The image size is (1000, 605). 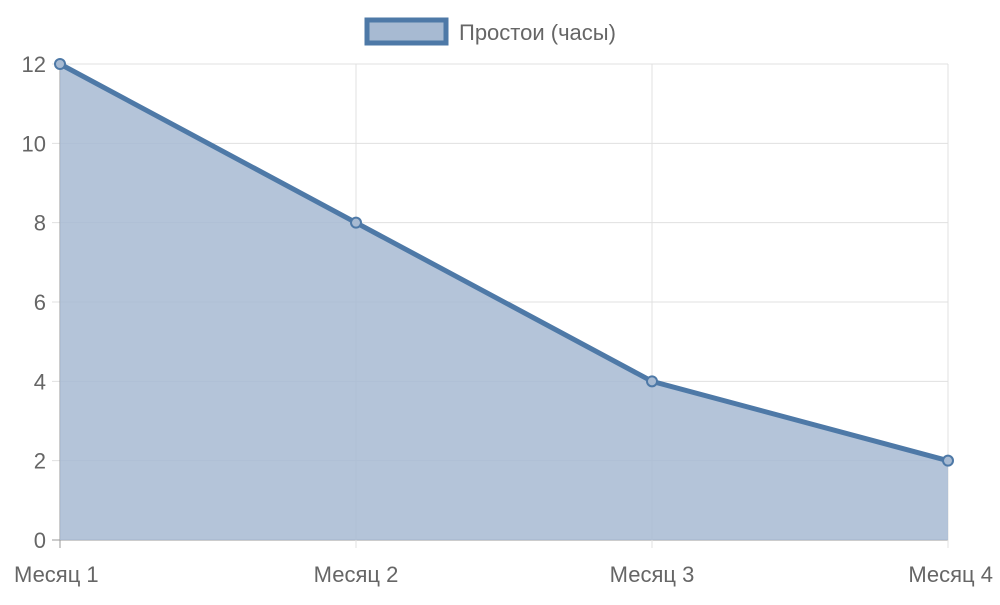 I want to click on y-tick-label: 0, so click(x=40, y=540).